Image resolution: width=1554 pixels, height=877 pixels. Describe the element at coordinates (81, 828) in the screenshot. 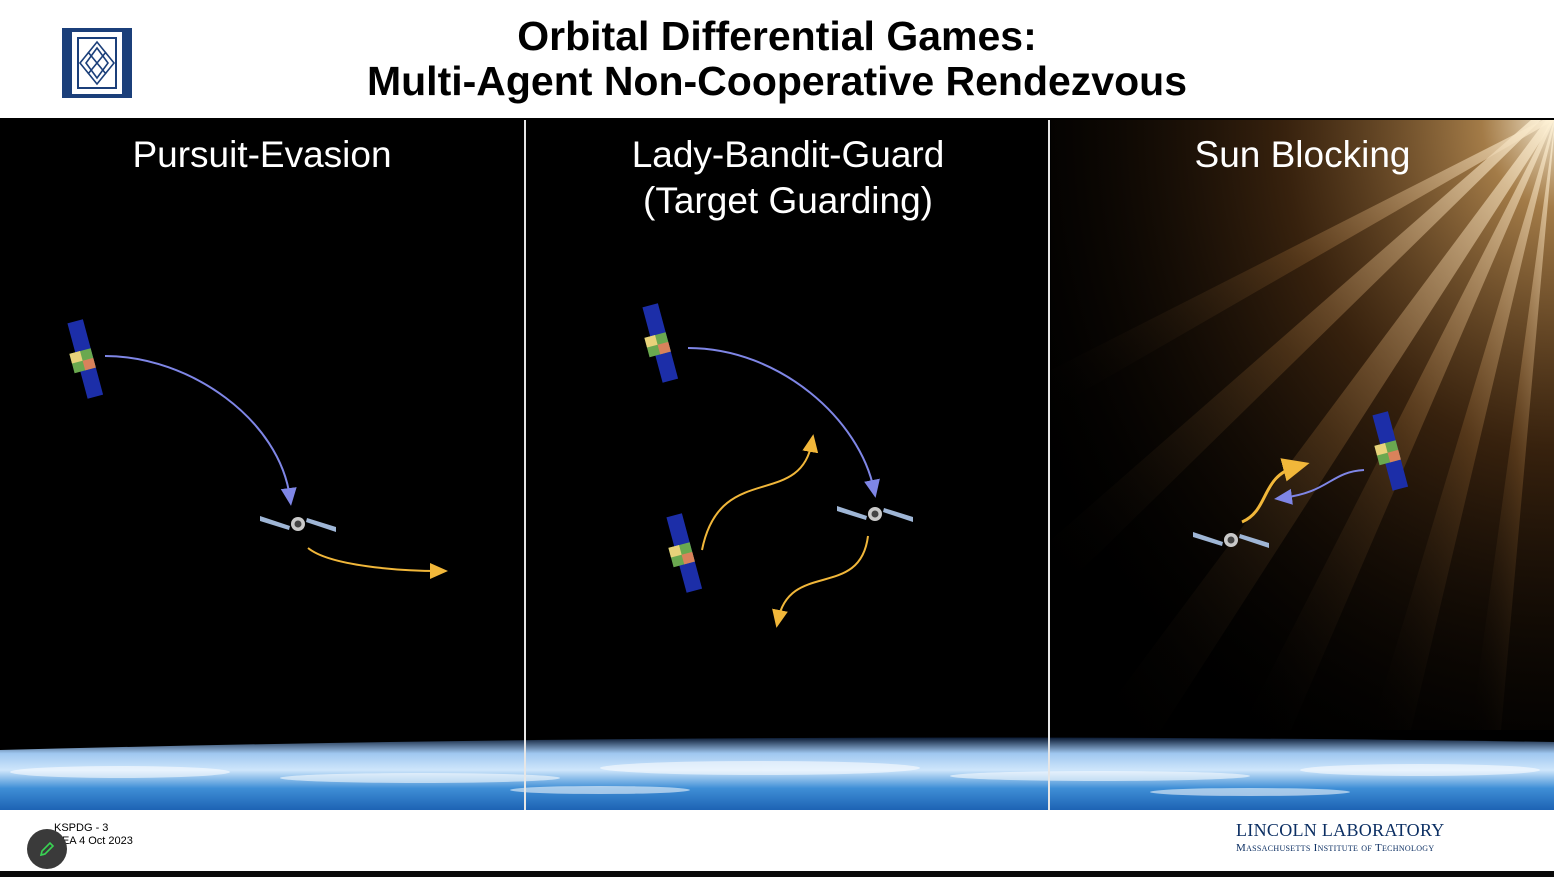

I see `footnote-line1: KSPDG - 3` at that location.